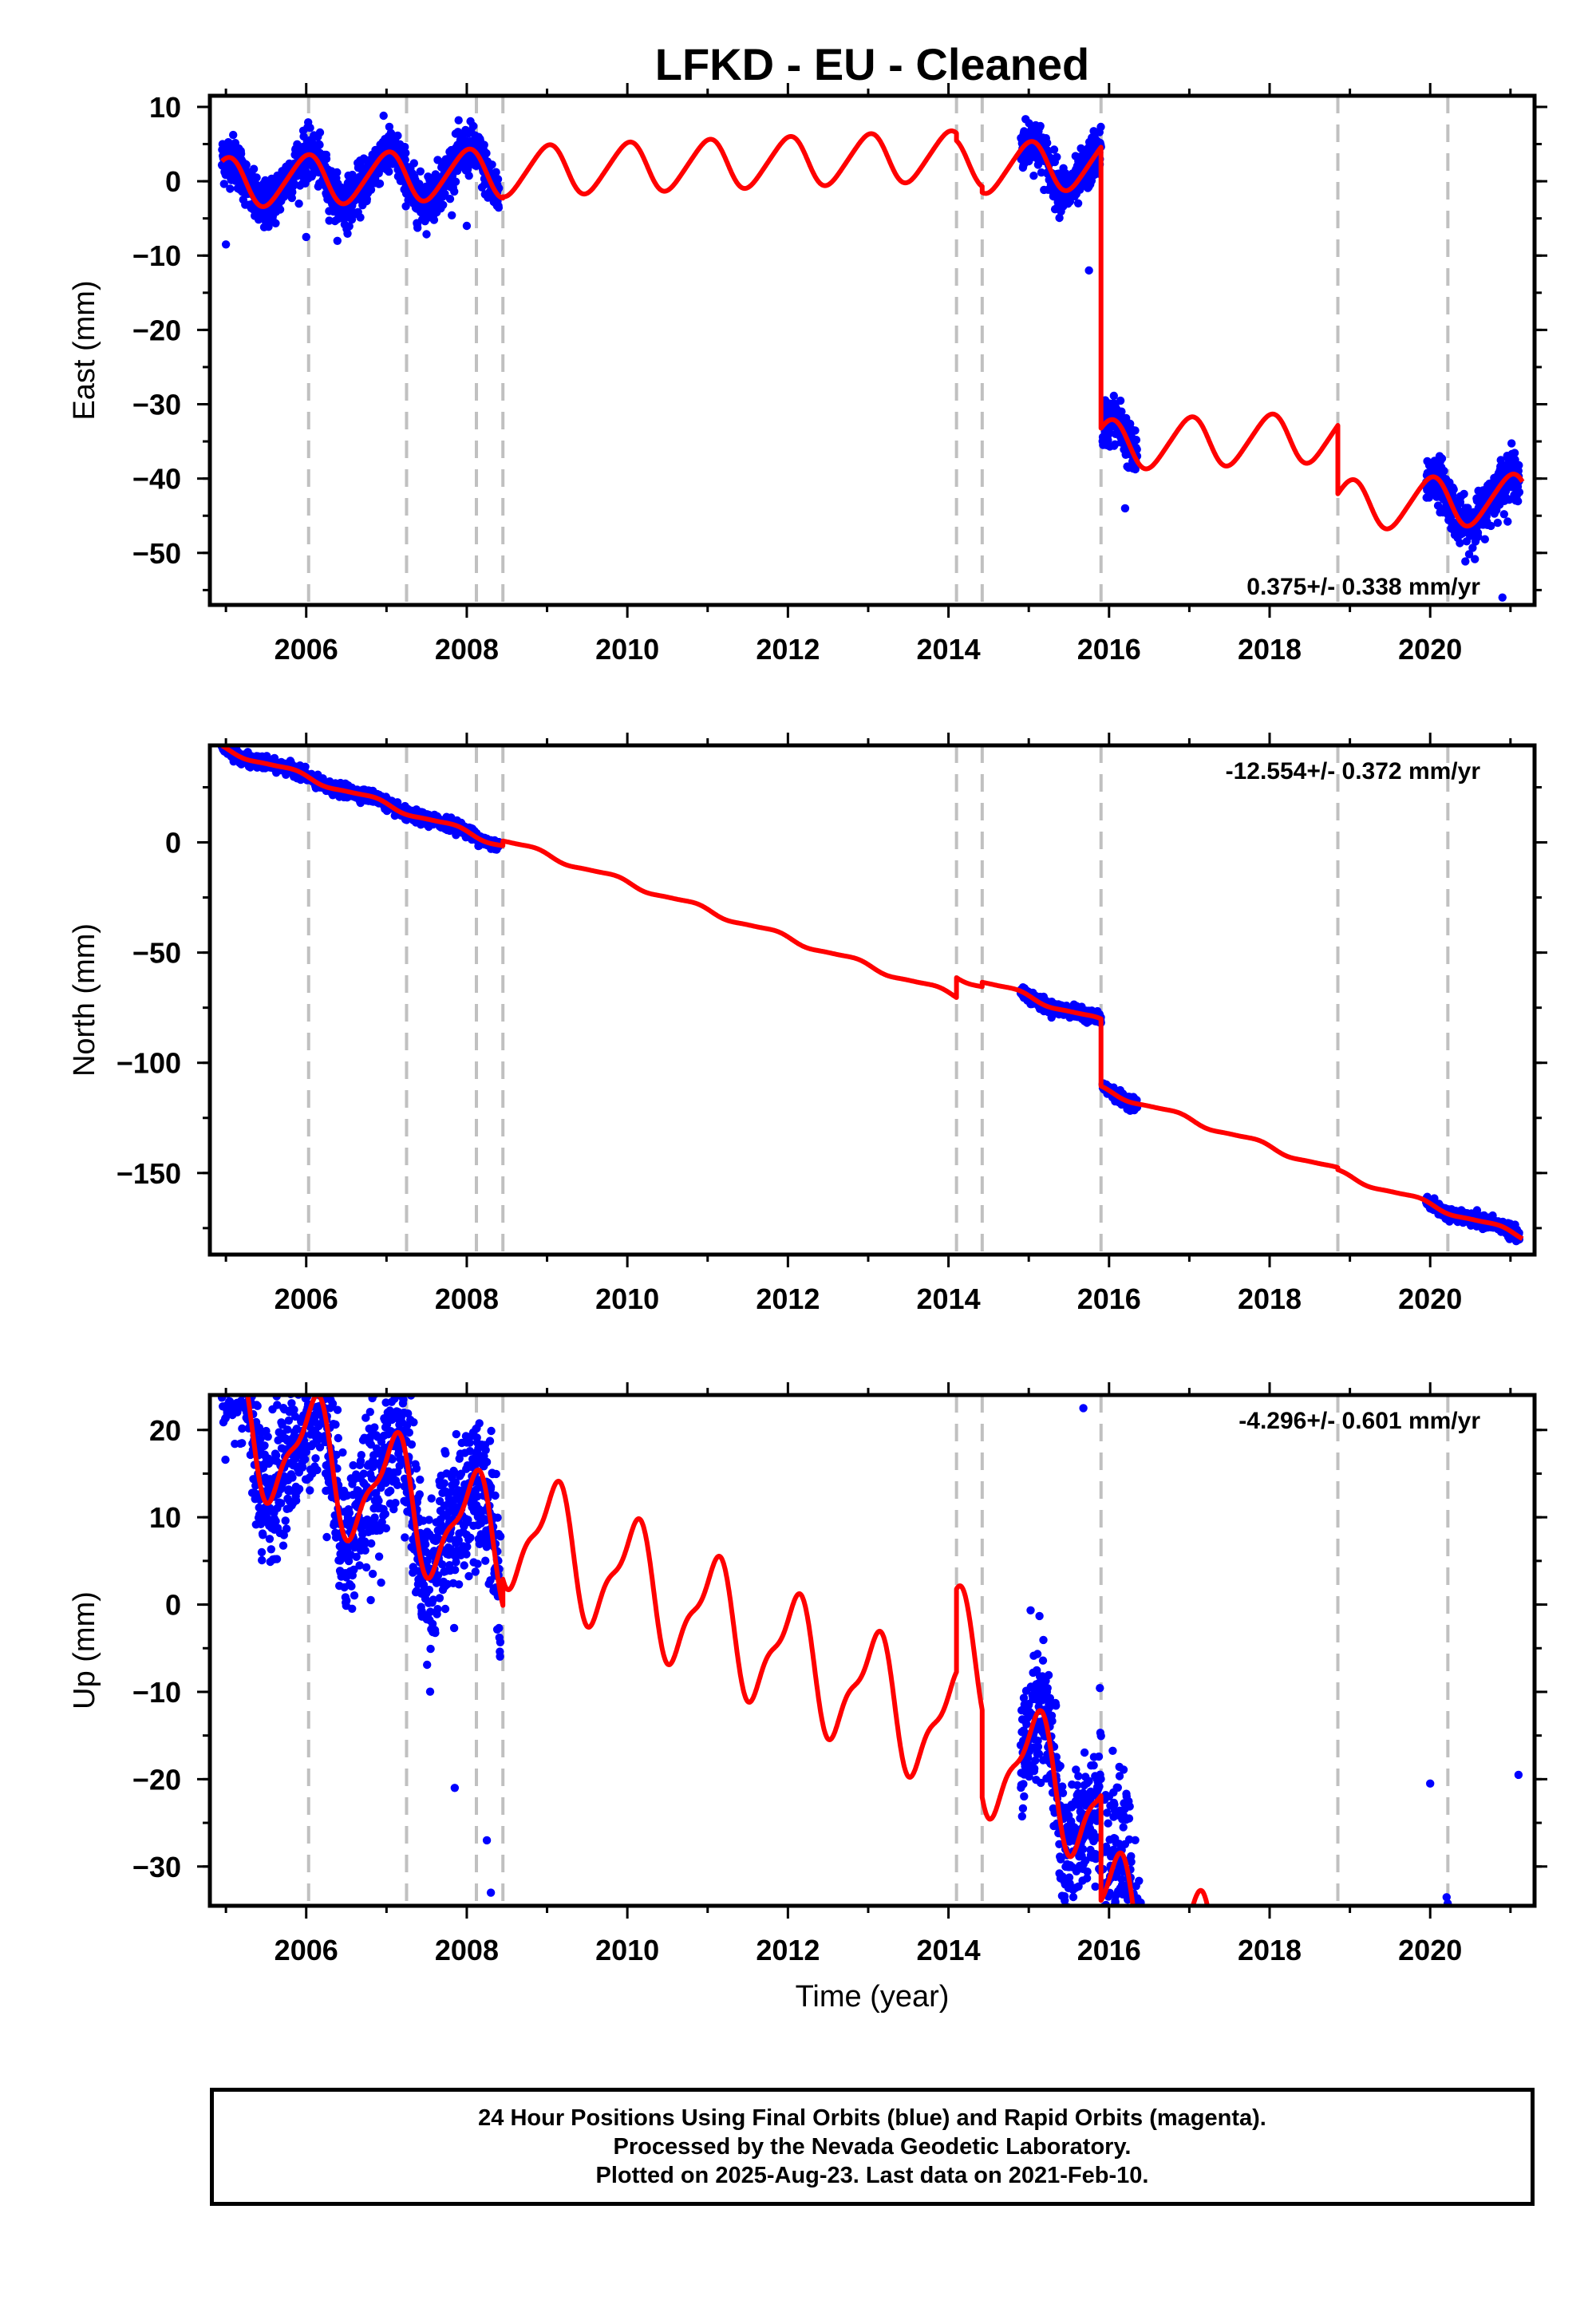 This screenshot has width=1596, height=2316. Describe the element at coordinates (1469, 554) in the screenshot. I see `data-point-1979` at that location.